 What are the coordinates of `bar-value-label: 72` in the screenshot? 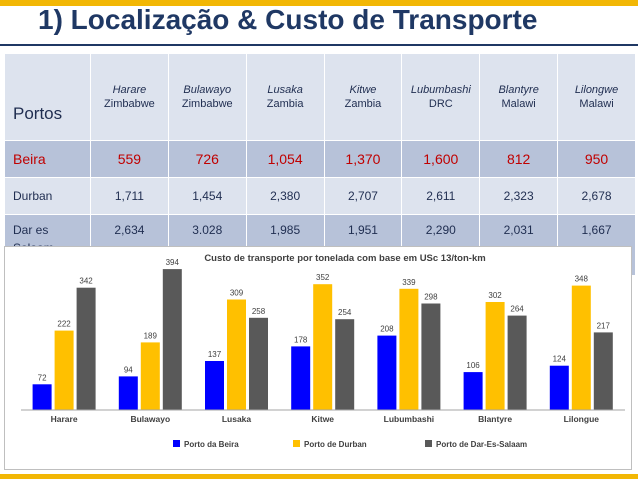 It's located at (42, 377).